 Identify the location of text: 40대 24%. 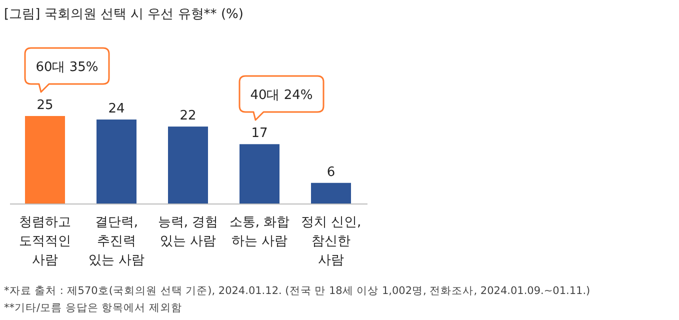
(281, 95).